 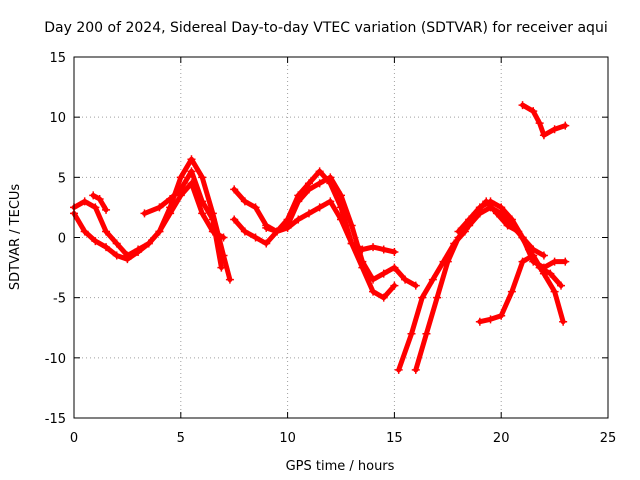 What do you see at coordinates (62, 178) in the screenshot?
I see `y-tick-label: 5` at bounding box center [62, 178].